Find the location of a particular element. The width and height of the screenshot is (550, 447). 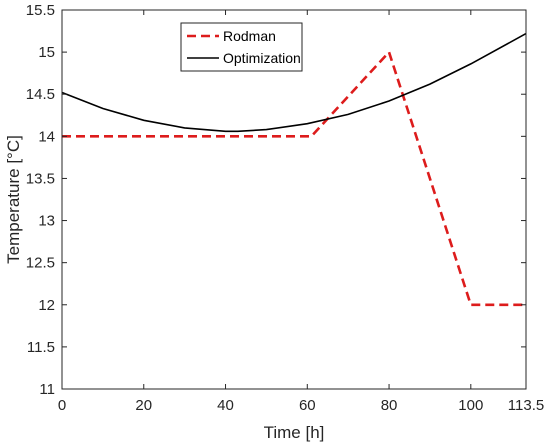

legend-label-rodman: Rodman is located at coordinates (249, 36).